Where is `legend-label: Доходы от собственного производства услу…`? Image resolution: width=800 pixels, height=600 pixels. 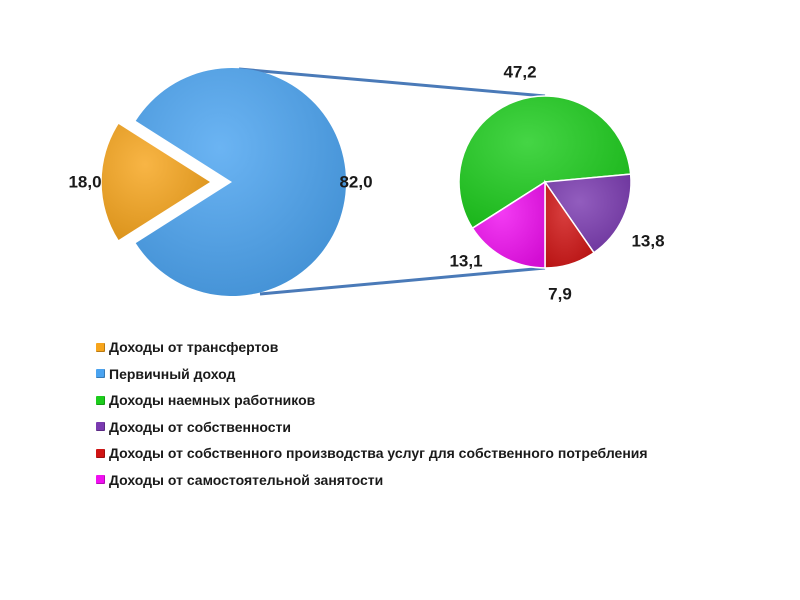
legend-label: Доходы от собственного производства услу… is located at coordinates (378, 453).